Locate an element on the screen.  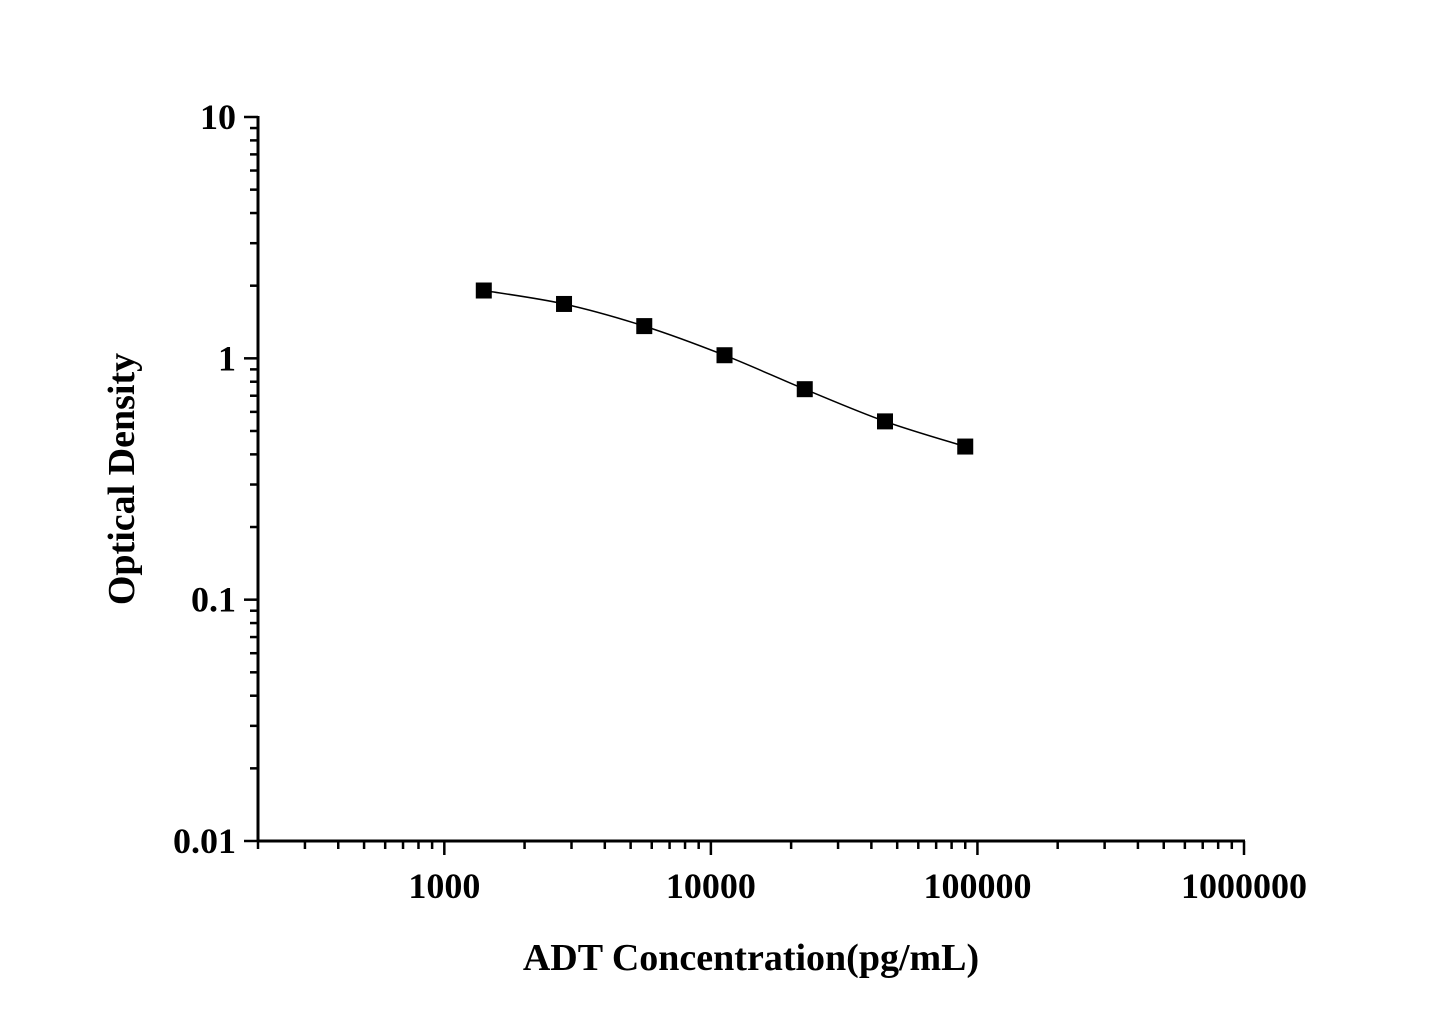
fit-curve is located at coordinates (724, 368).